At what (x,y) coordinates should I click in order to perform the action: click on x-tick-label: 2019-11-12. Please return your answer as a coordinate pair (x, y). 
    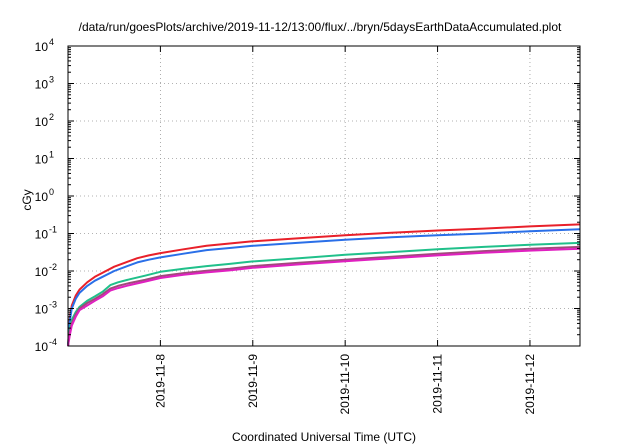
    Looking at the image, I should click on (530, 384).